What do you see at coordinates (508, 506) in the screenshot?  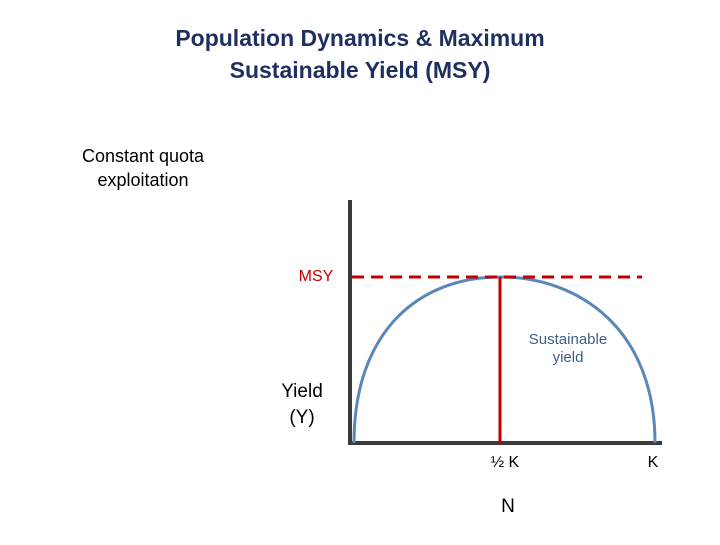 I see `x-axis-label: N` at bounding box center [508, 506].